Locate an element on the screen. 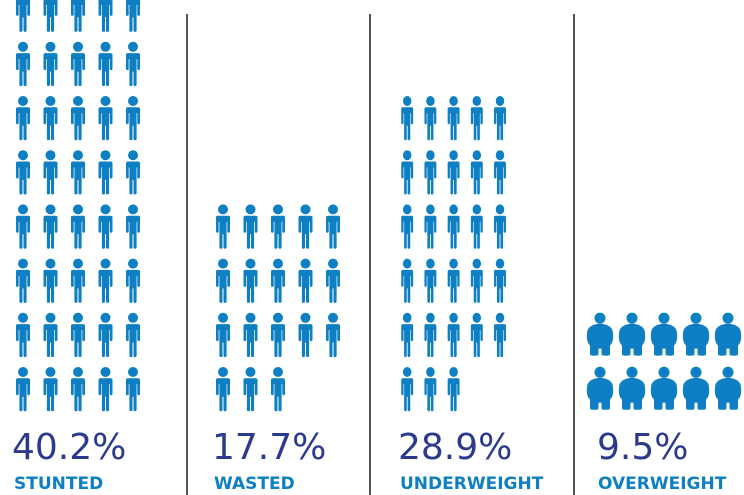 The image size is (744, 495). underweight-label: UNDERWEIGHT is located at coordinates (472, 484).